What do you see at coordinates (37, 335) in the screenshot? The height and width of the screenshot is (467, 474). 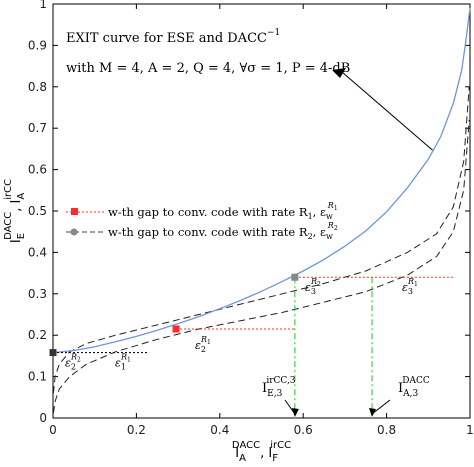 I see `y-tick-label: 0.2` at bounding box center [37, 335].